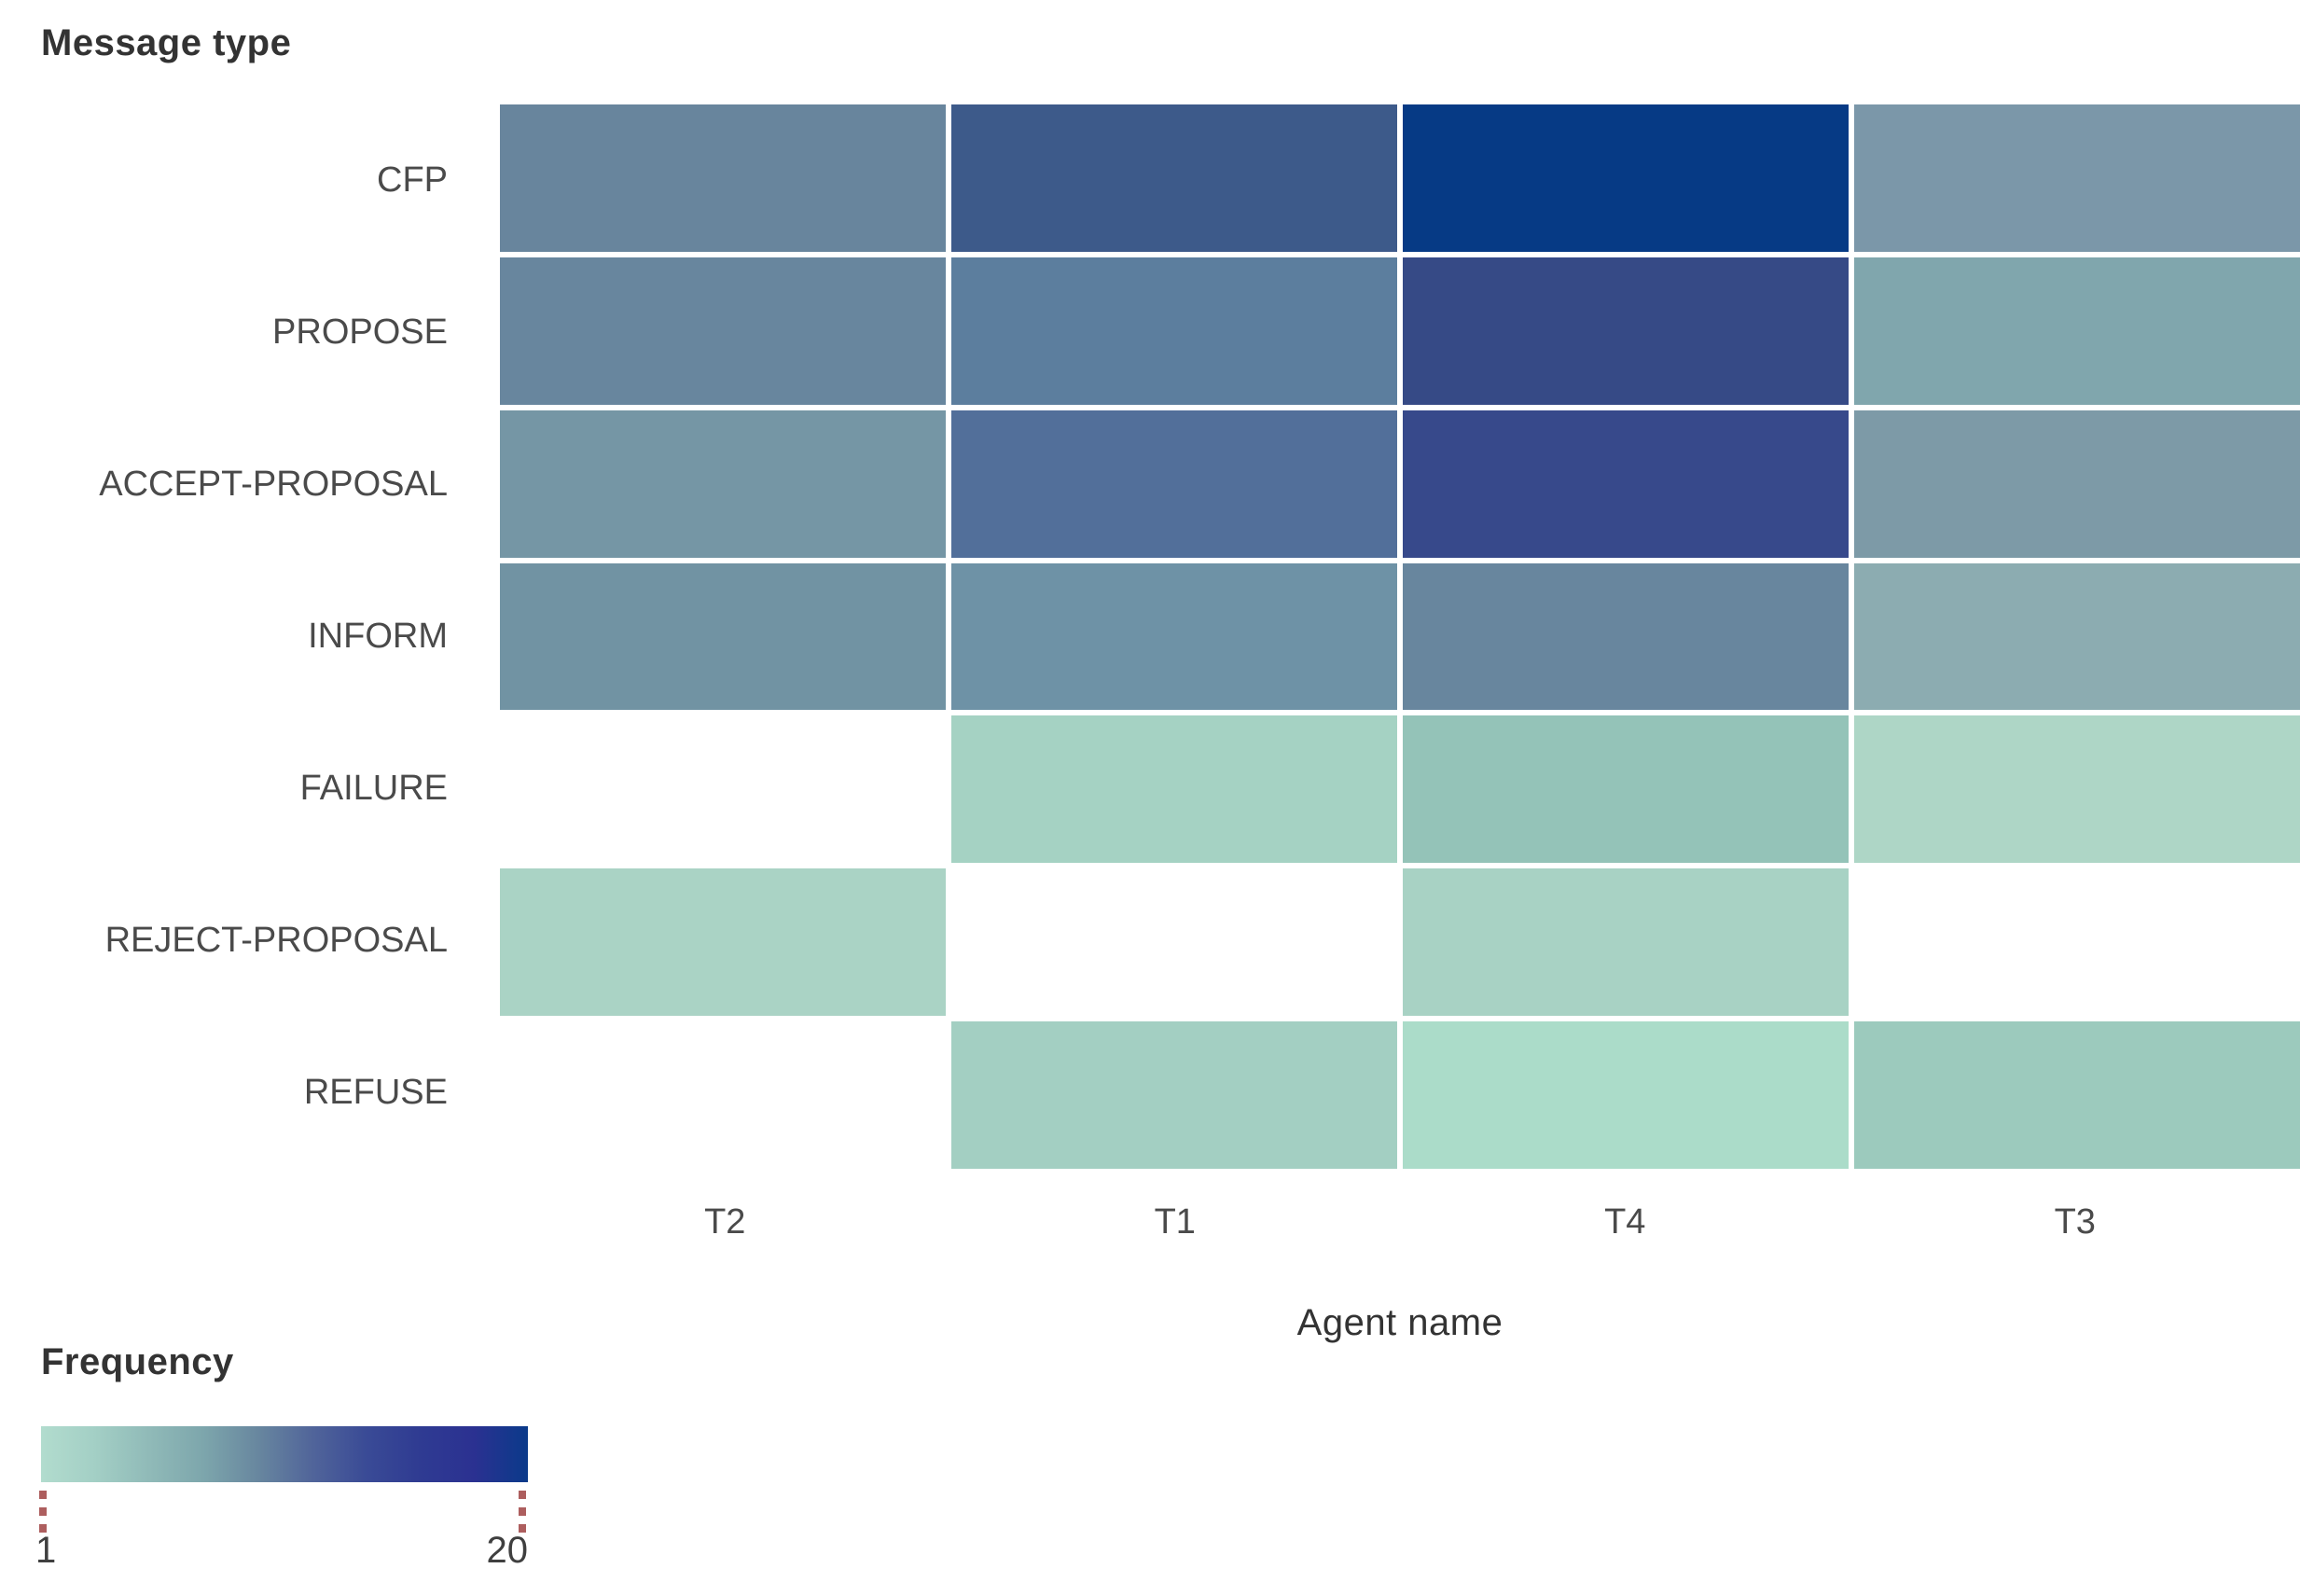  I want to click on heatmap-cell-inform-t2, so click(723, 636).